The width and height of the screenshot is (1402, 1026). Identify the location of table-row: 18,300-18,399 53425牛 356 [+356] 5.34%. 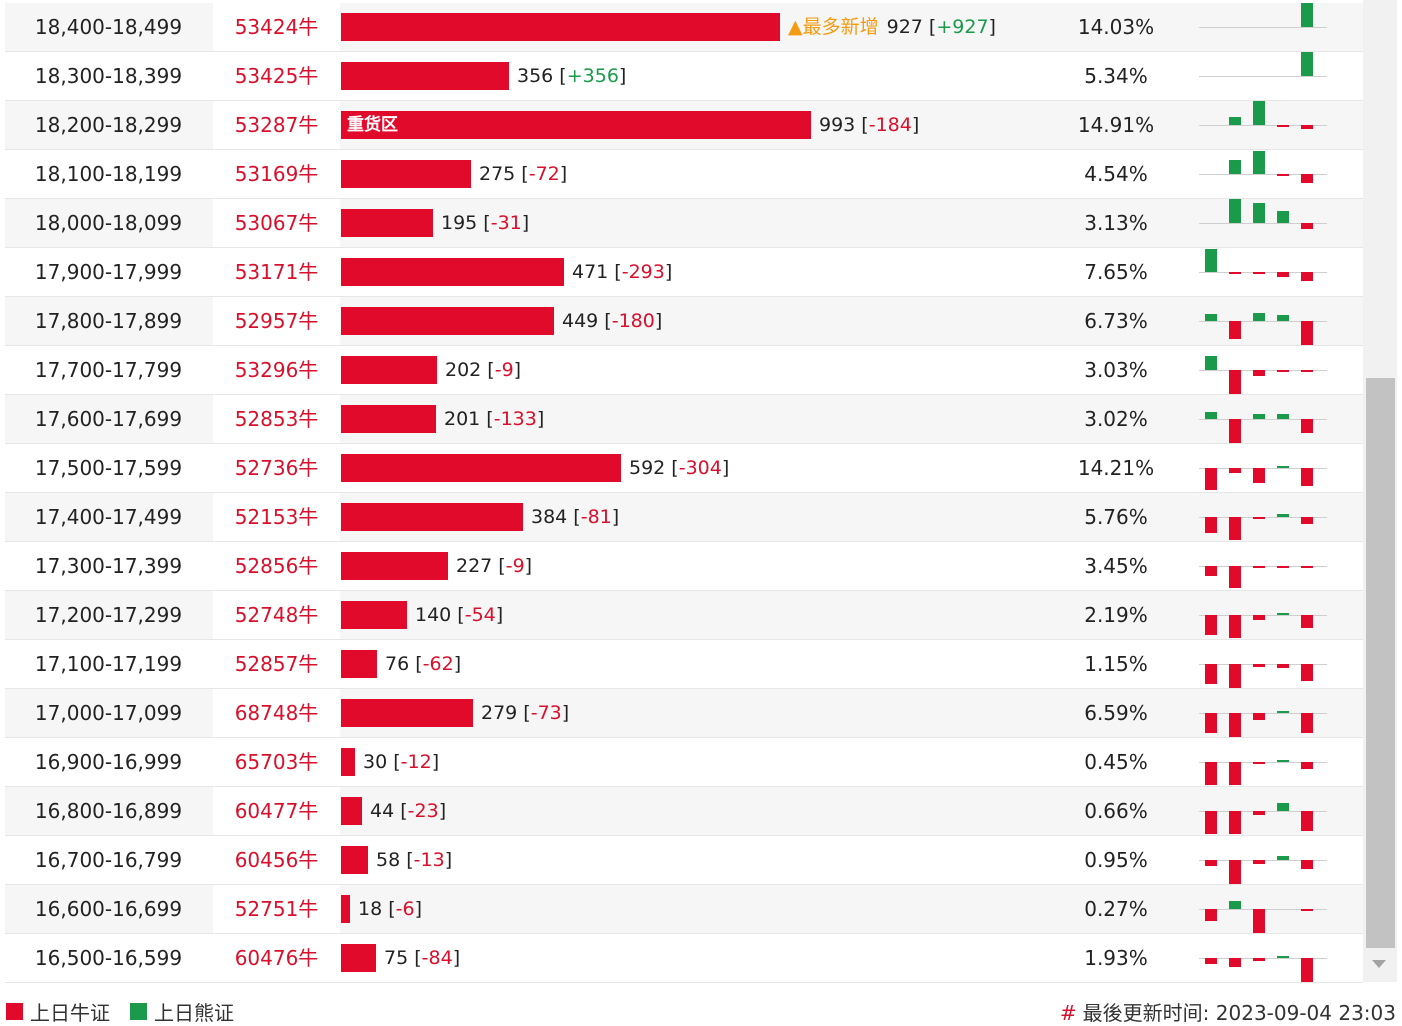
(684, 76).